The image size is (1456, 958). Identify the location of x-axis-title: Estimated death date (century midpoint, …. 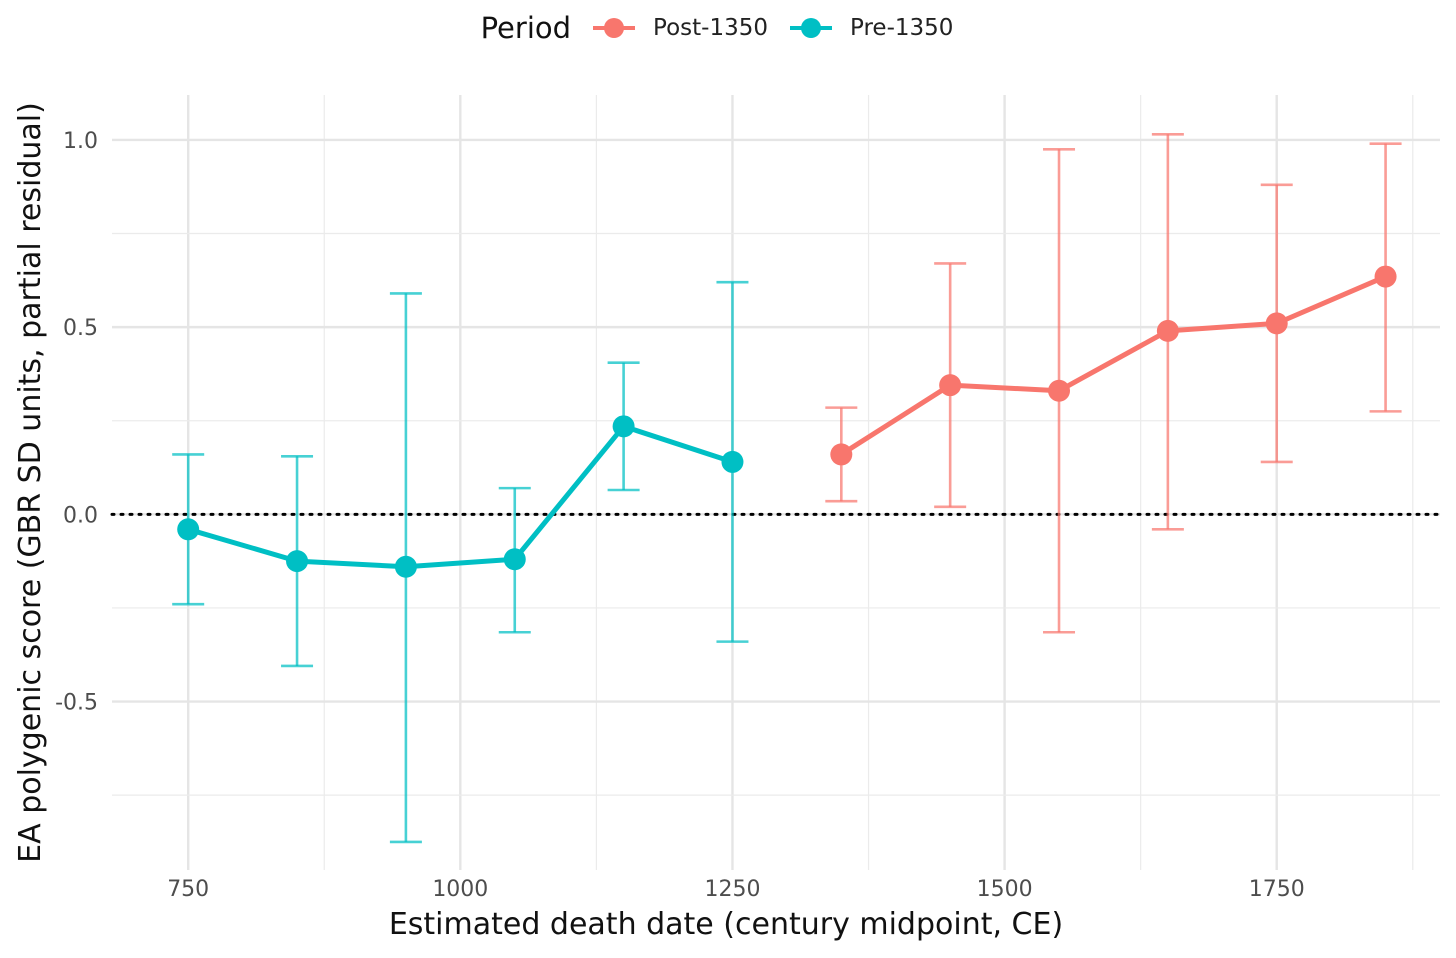
(726, 924).